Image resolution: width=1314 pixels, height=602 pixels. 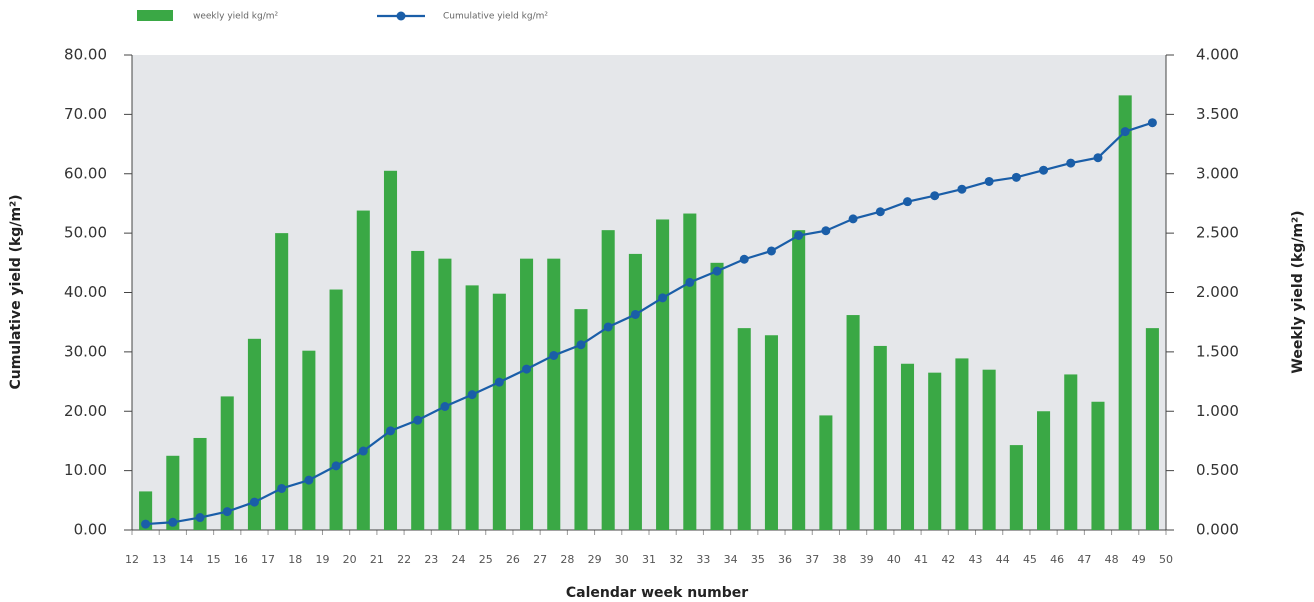 I want to click on x-tick-label: 28, so click(x=567, y=559).